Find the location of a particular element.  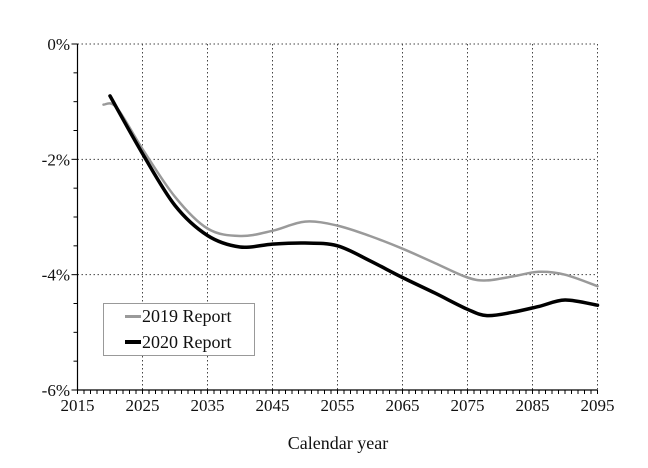

x-tick-label-2085: 2085 is located at coordinates (533, 405).